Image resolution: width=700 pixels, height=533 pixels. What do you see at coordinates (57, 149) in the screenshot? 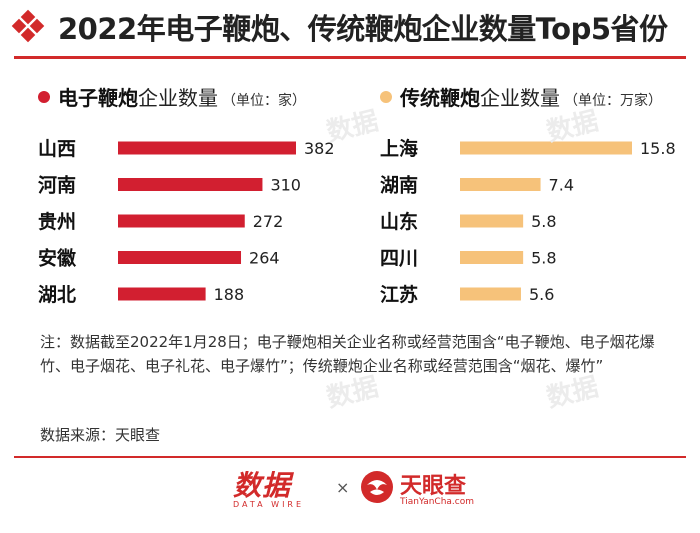
I see `category-label: 山西` at bounding box center [57, 149].